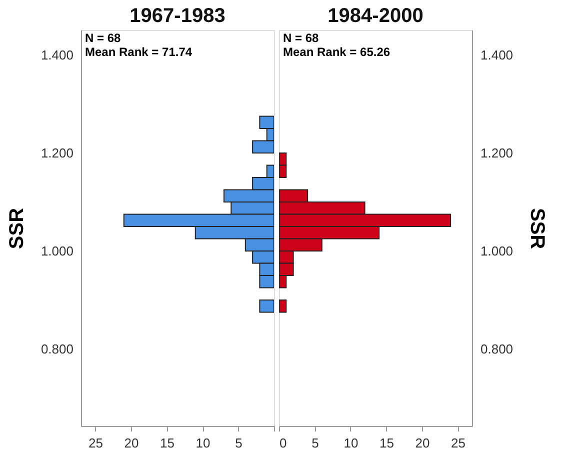 The image size is (570, 468). Describe the element at coordinates (283, 443) in the screenshot. I see `x-tick-label: 0` at that location.